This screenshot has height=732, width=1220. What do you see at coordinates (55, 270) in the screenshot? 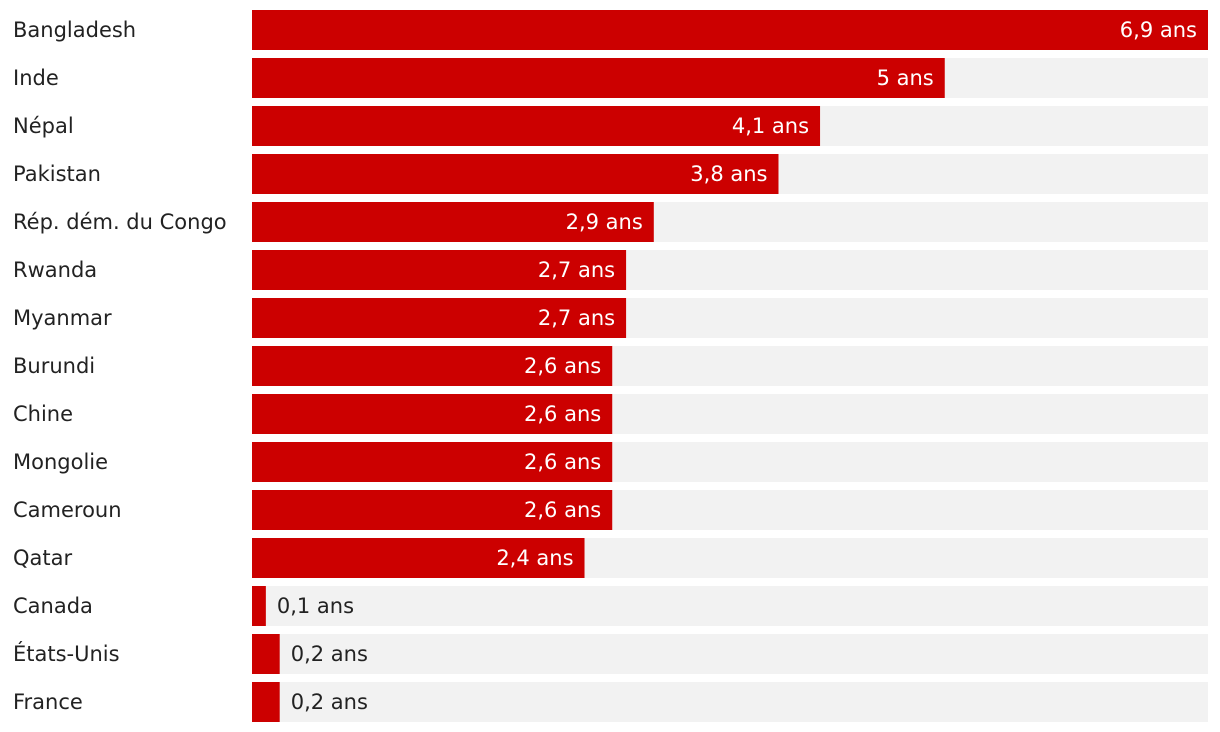
I see `category-label: Rwanda` at bounding box center [55, 270].